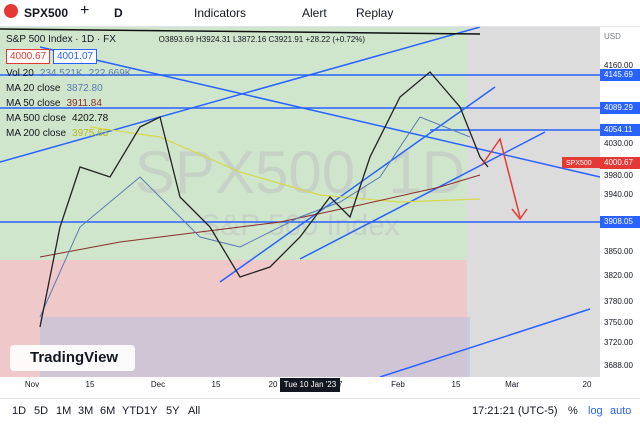 This screenshot has height=425, width=640. Describe the element at coordinates (618, 365) in the screenshot. I see `price-label: 3688.00` at that location.